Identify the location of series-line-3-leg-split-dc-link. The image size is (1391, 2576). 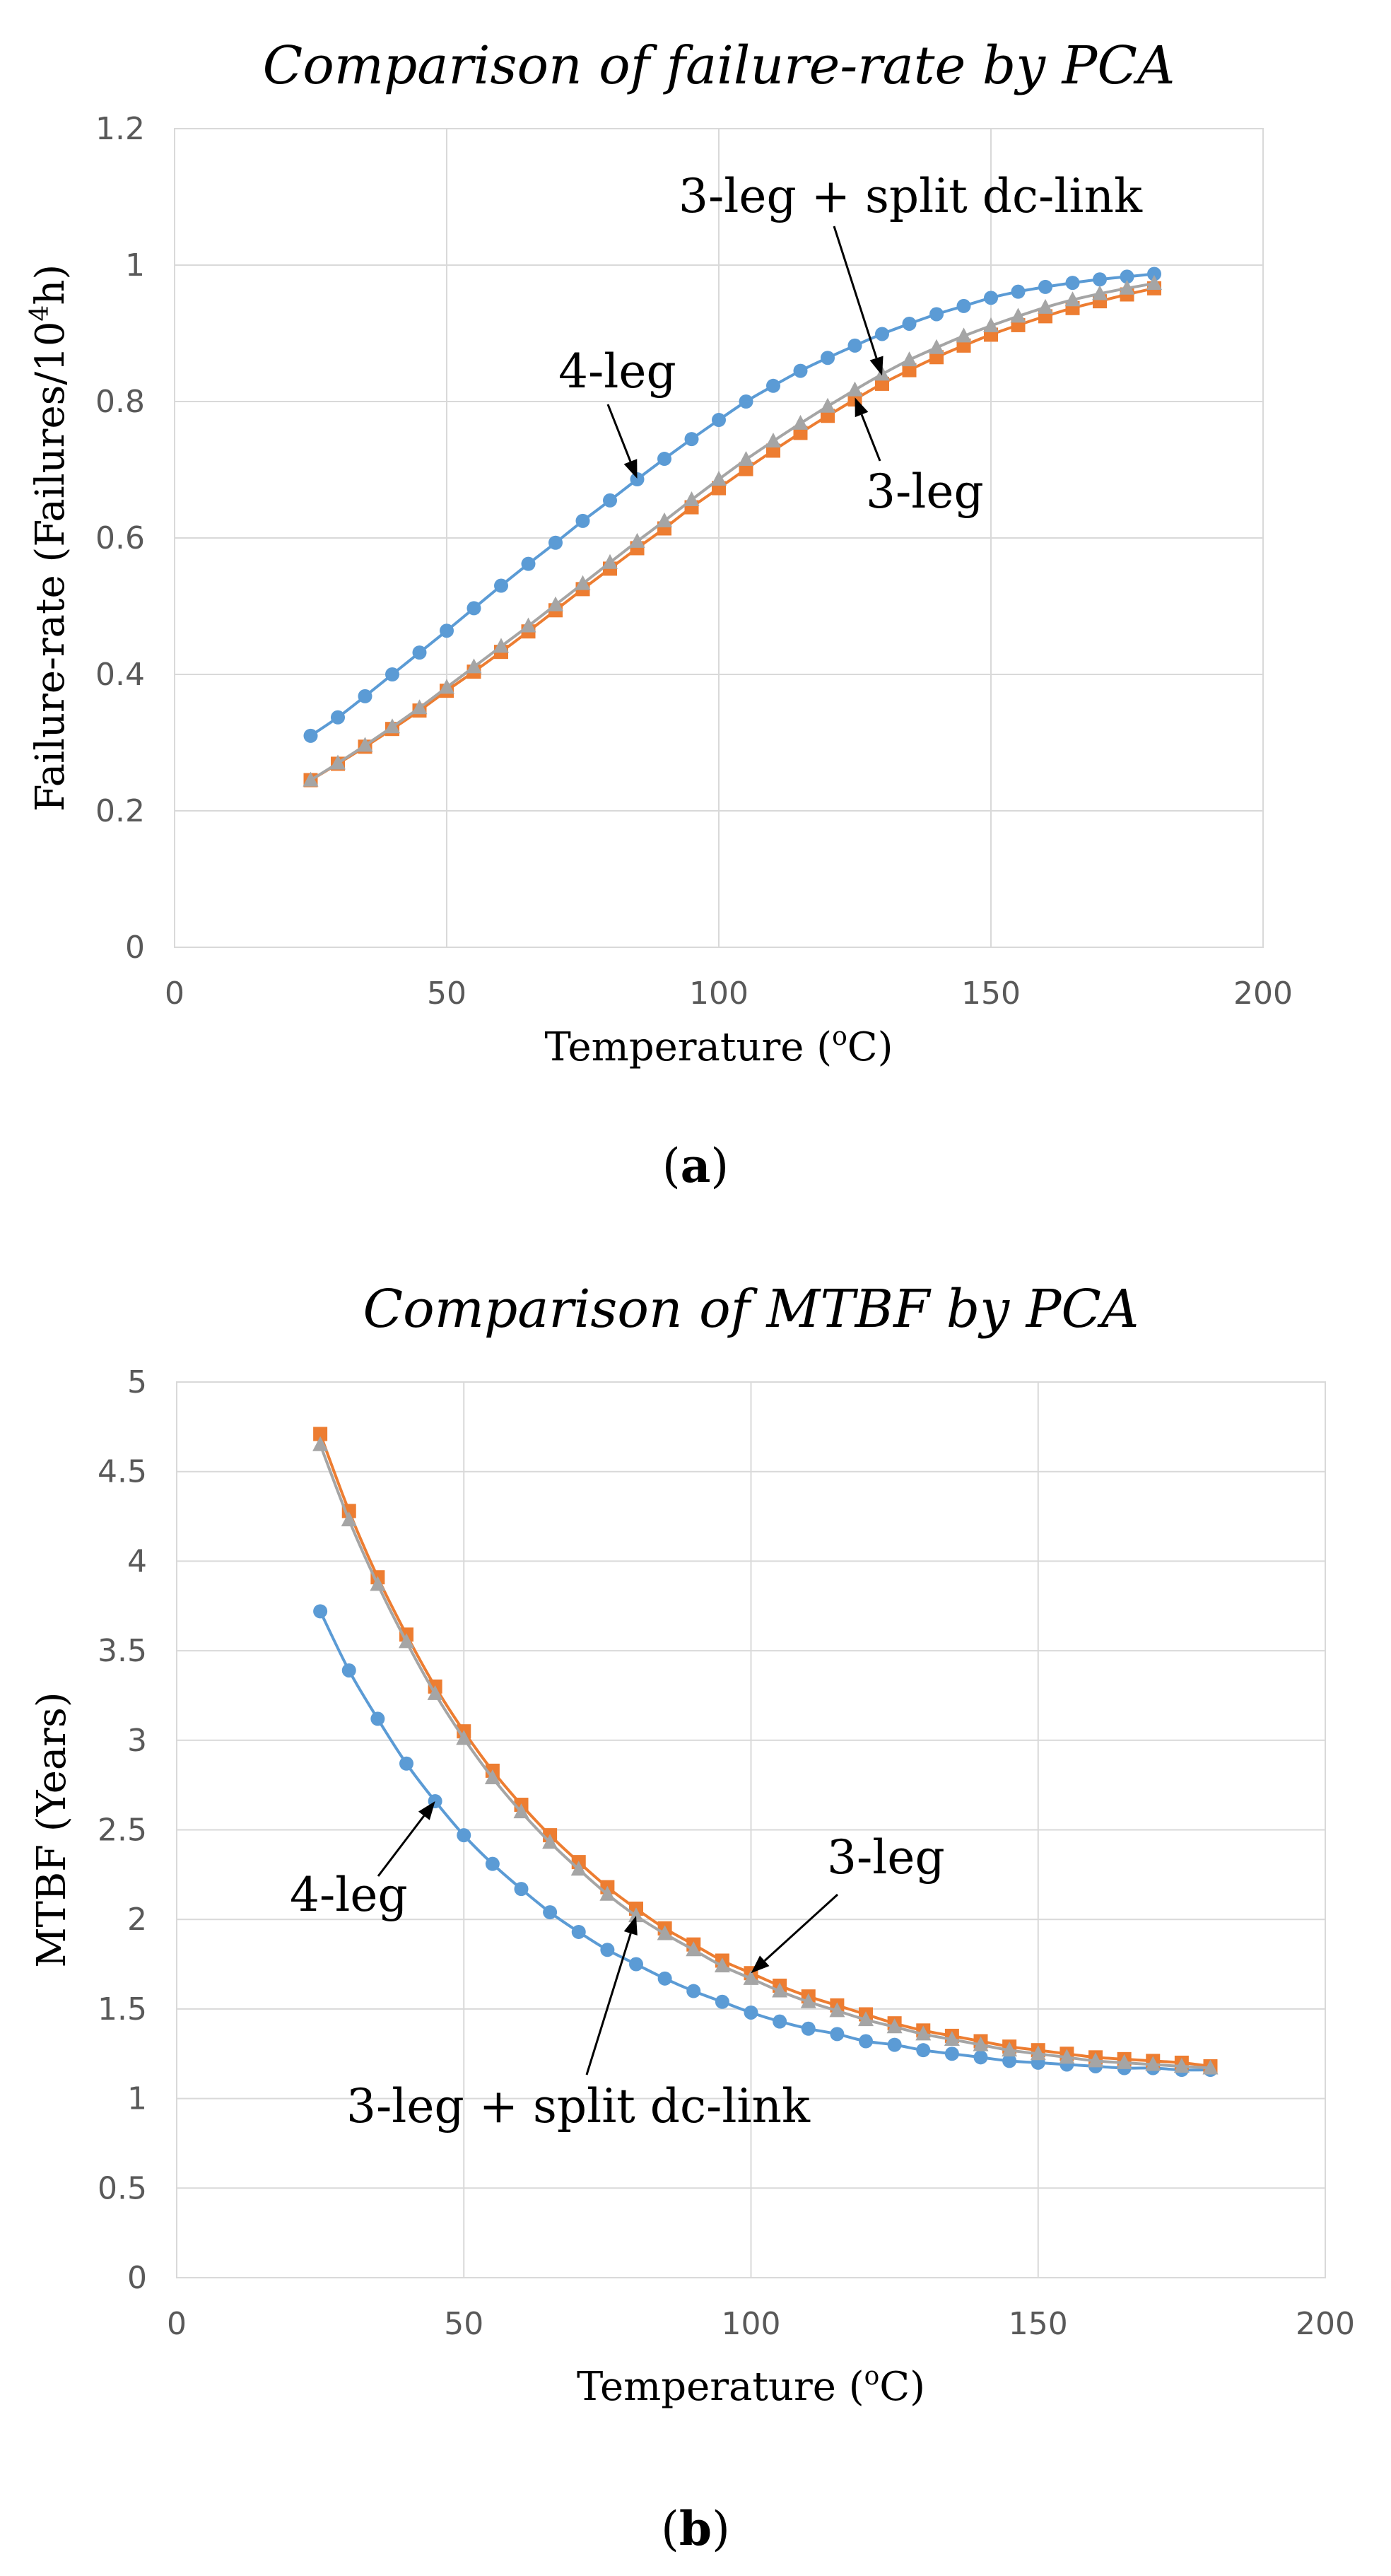
(732, 532).